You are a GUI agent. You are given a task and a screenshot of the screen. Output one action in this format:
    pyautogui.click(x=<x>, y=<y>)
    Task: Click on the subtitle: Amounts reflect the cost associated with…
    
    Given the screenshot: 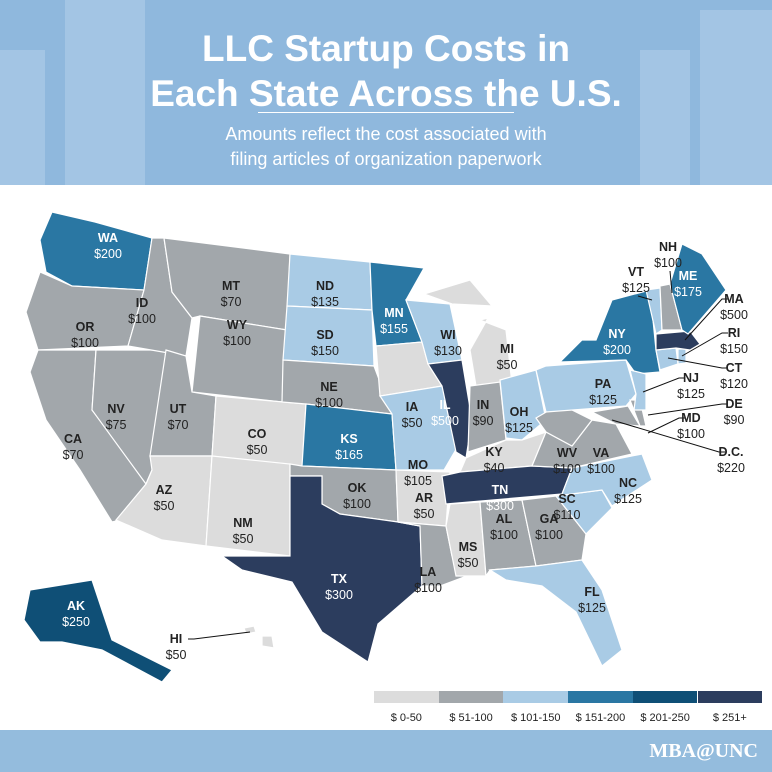 What is the action you would take?
    pyautogui.click(x=386, y=147)
    